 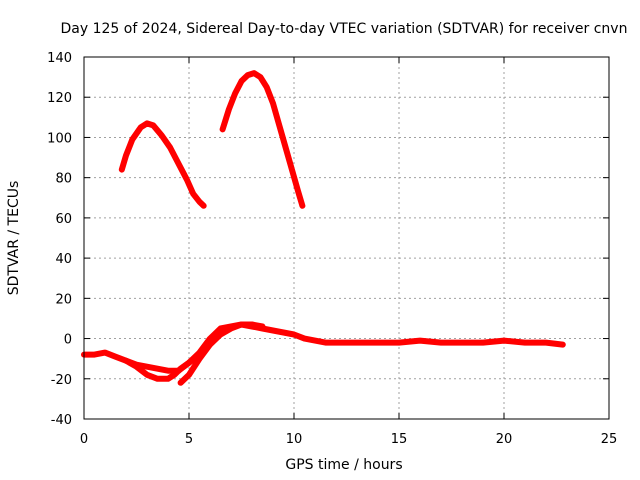 What do you see at coordinates (189, 439) in the screenshot?
I see `x-tick-label: 5` at bounding box center [189, 439].